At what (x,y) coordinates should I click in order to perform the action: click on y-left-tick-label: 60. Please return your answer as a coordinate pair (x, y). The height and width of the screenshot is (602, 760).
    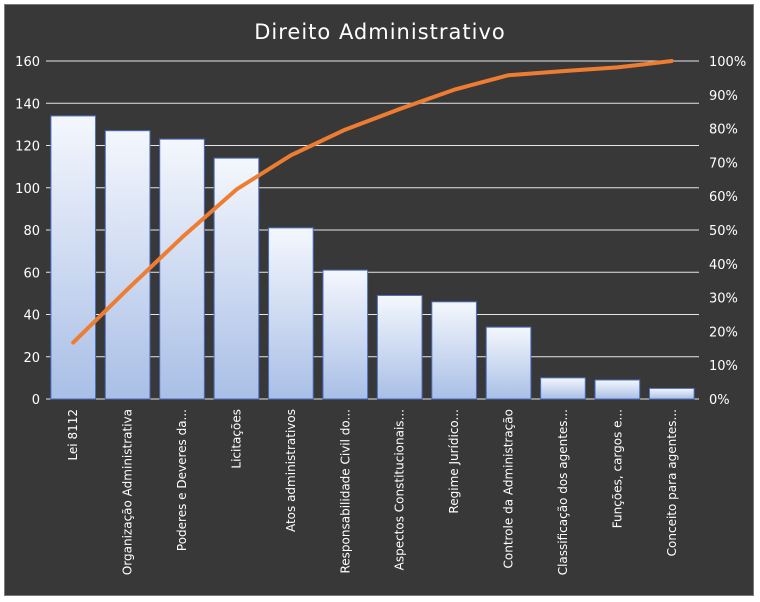
    Looking at the image, I should click on (31, 273).